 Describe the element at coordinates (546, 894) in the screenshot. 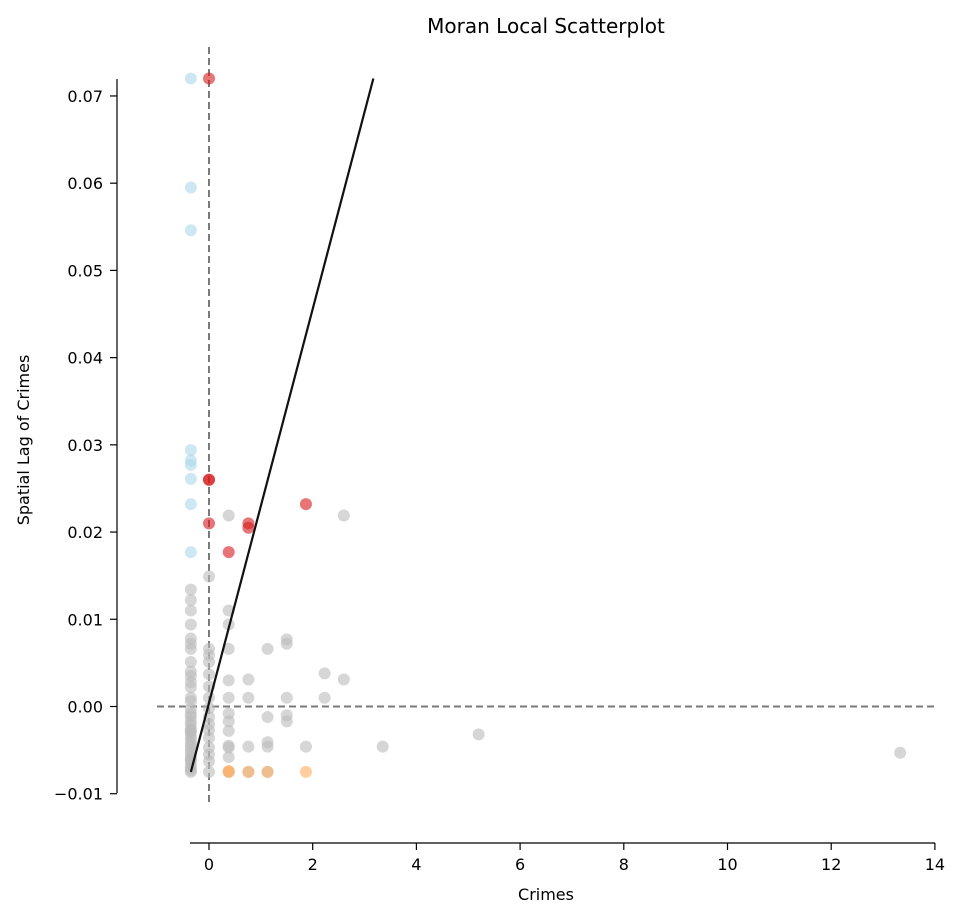

I see `x-axis-label: Crimes` at that location.